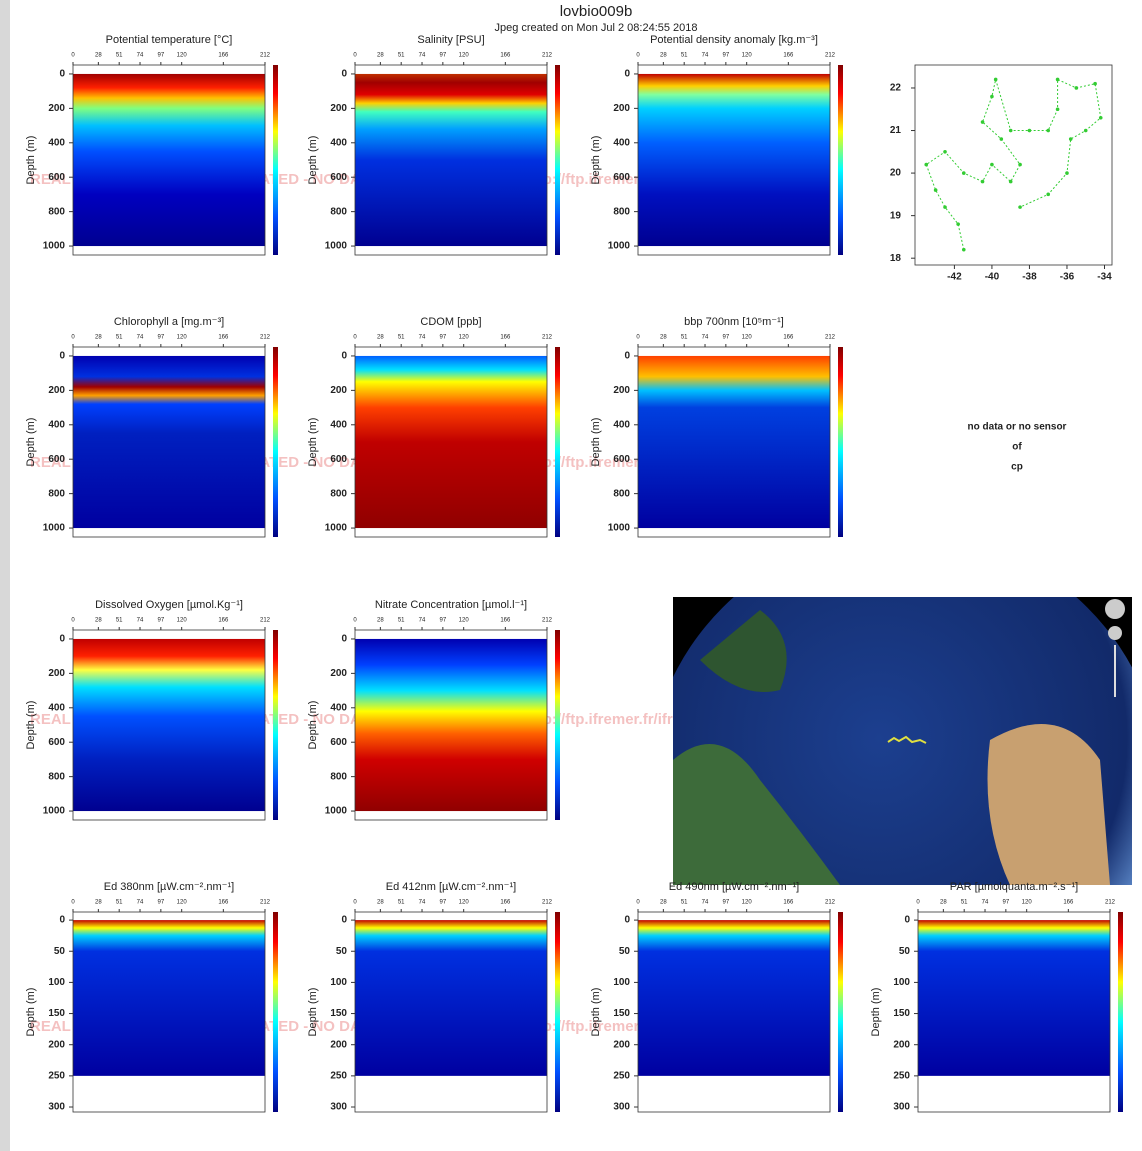 The image size is (1142, 1151). I want to click on zoom-button, so click(1115, 633).